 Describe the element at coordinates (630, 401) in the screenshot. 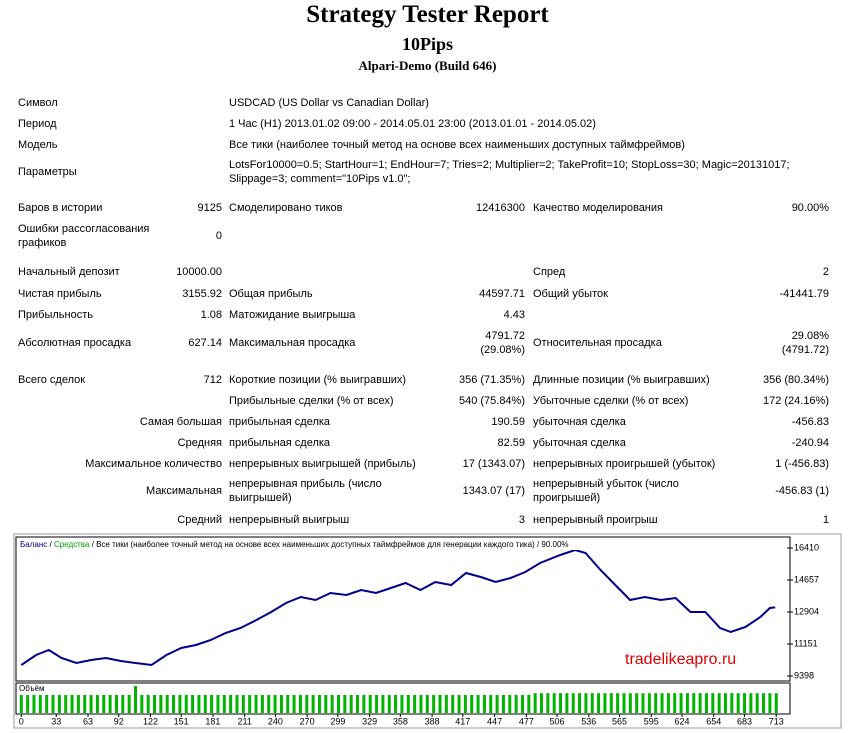

I see `row-label: Убыточные сделки (% от всех)` at that location.